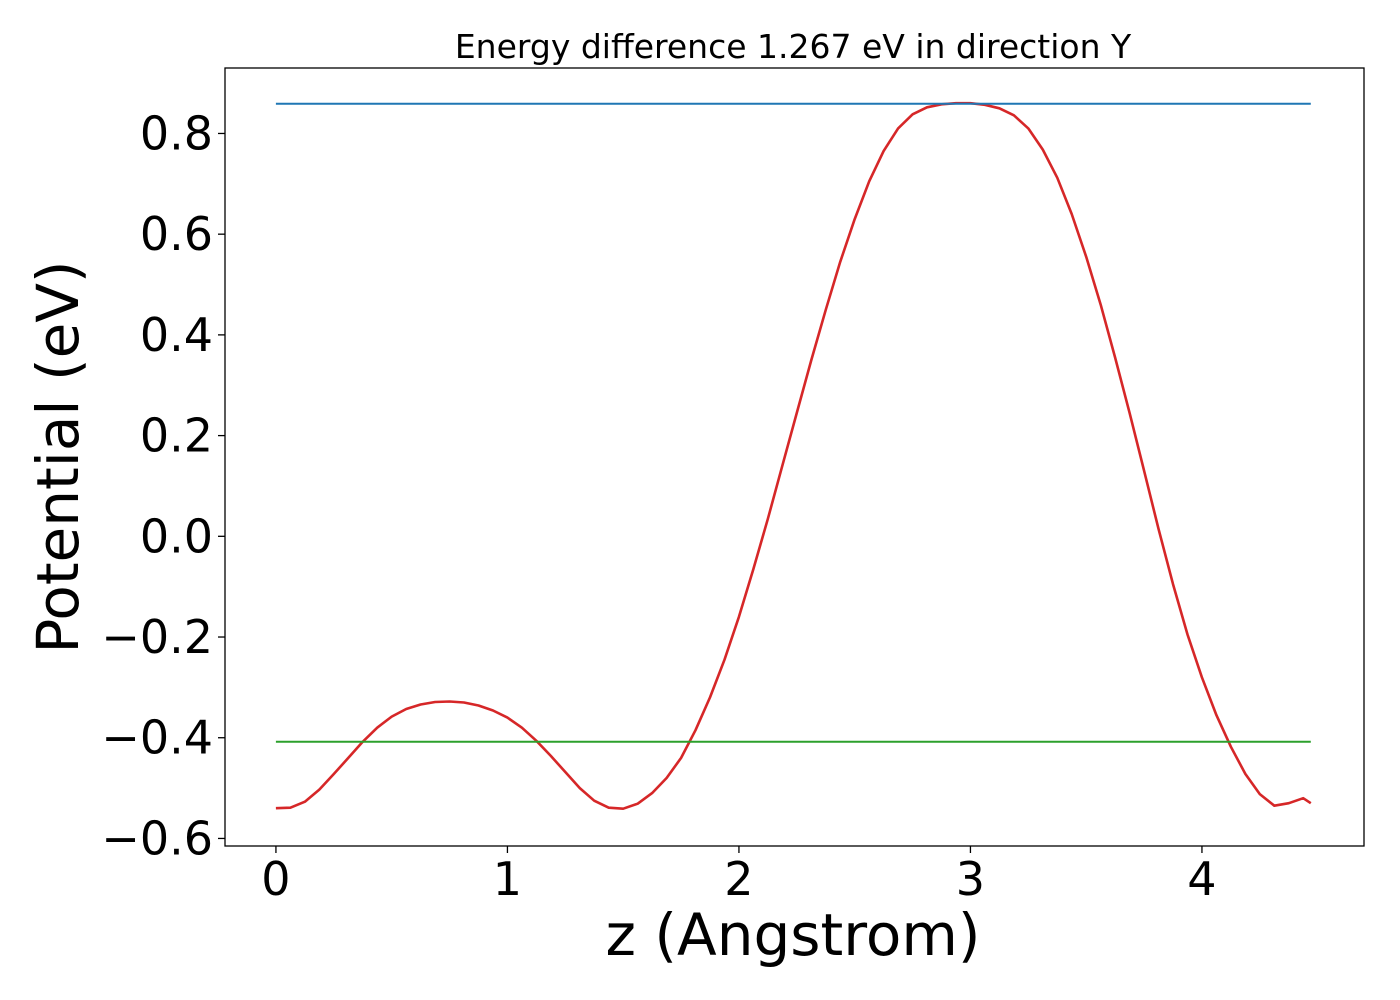 The width and height of the screenshot is (1400, 1000). What do you see at coordinates (507, 879) in the screenshot?
I see `x-tick-label: 1` at bounding box center [507, 879].